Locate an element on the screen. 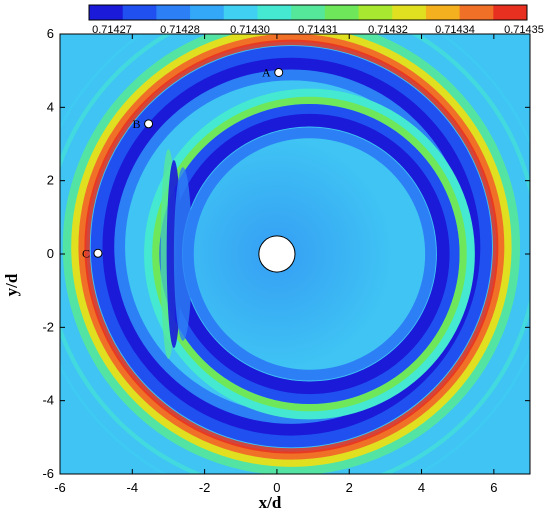 This screenshot has width=550, height=520. x-tick-label: 0 is located at coordinates (276, 487).